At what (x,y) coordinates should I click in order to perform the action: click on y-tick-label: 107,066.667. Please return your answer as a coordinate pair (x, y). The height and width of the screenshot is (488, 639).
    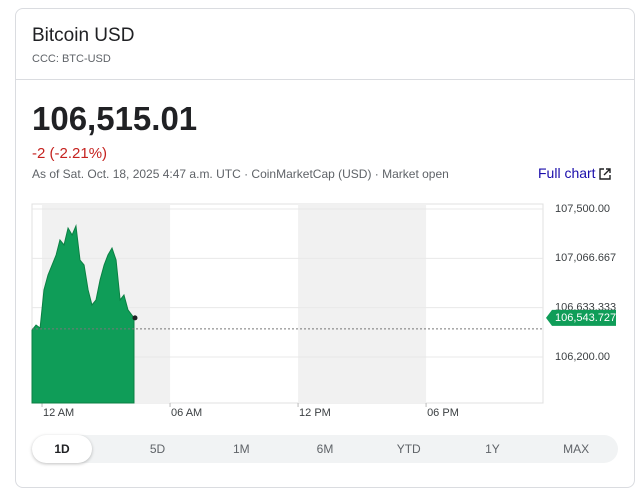
    Looking at the image, I should click on (585, 258).